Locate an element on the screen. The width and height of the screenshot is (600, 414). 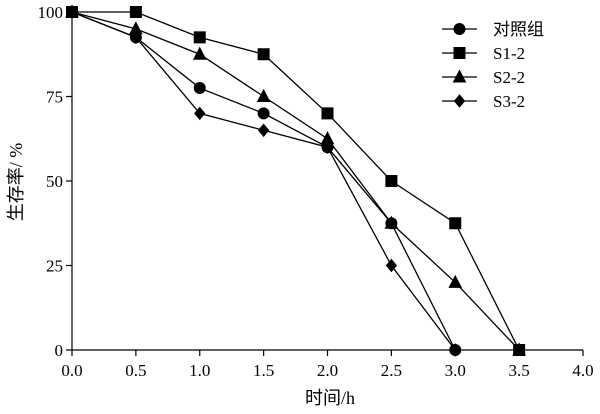
legend-item: S2-2 is located at coordinates (483, 77).